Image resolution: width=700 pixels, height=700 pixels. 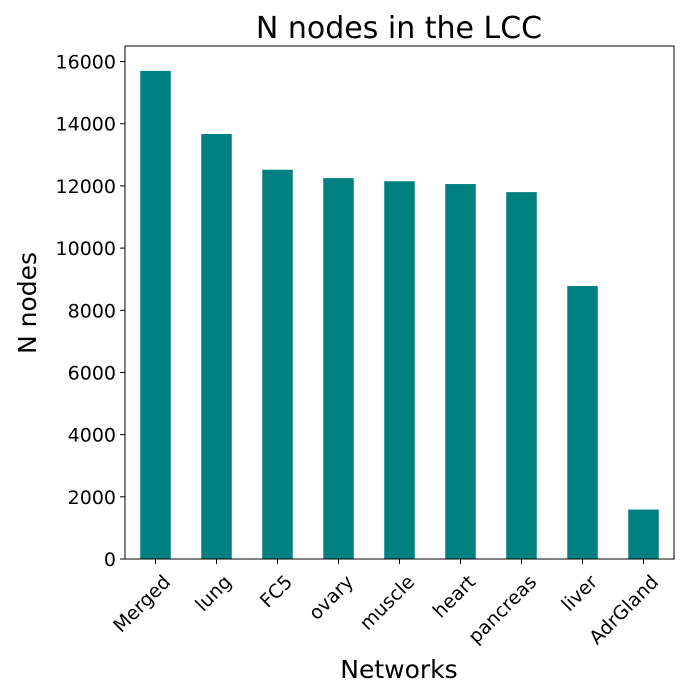 What do you see at coordinates (579, 593) in the screenshot?
I see `x-tick-label: liver` at bounding box center [579, 593].